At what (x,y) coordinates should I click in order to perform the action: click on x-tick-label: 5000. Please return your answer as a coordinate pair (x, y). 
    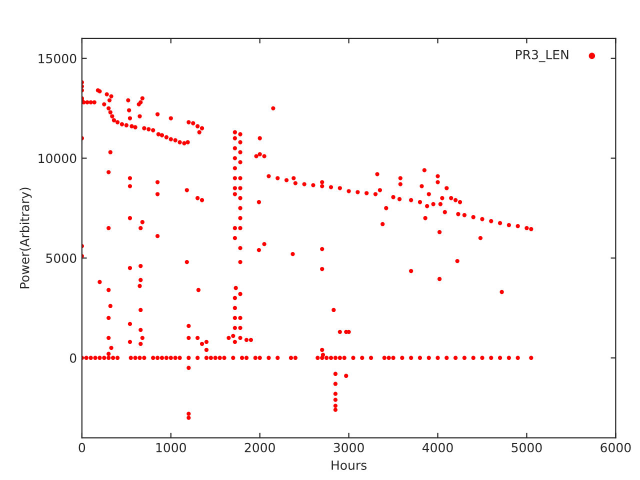
    Looking at the image, I should click on (527, 447).